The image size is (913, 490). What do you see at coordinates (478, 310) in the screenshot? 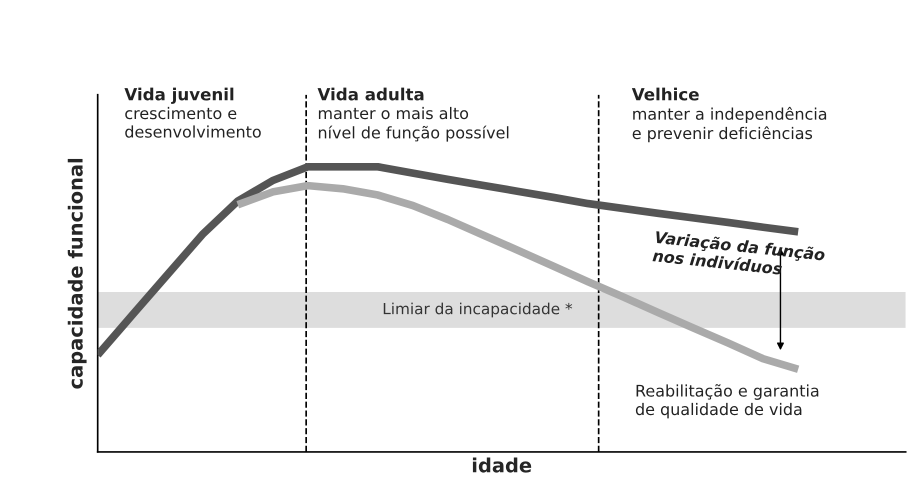
I see `band-label: Limiar da incapacidade *` at bounding box center [478, 310].